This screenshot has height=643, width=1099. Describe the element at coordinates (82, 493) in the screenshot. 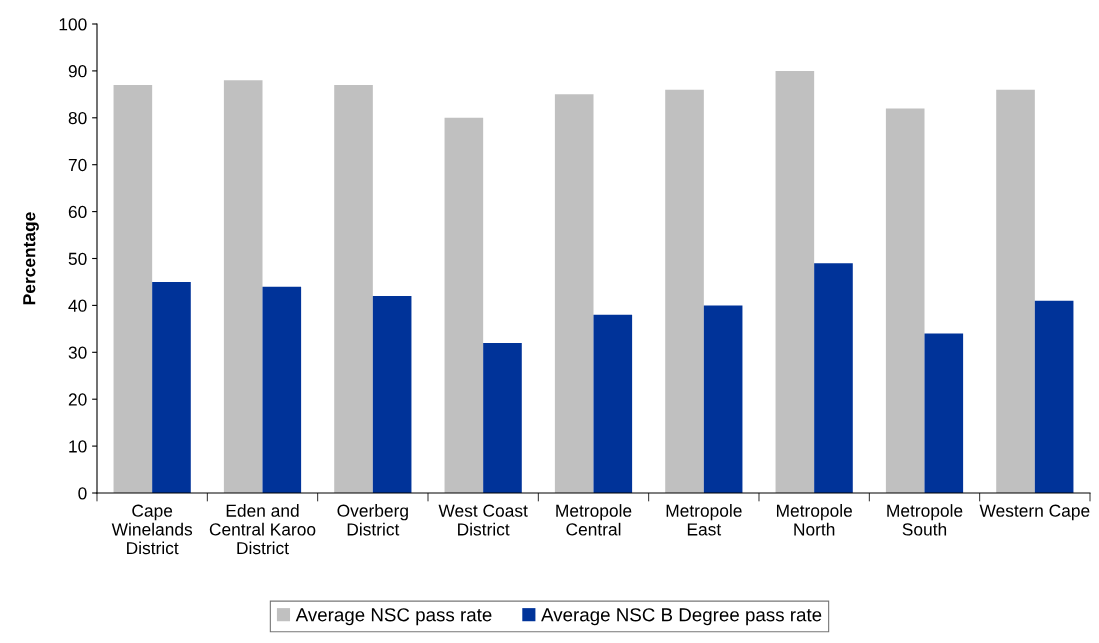

I see `y-tick-label: 0` at that location.